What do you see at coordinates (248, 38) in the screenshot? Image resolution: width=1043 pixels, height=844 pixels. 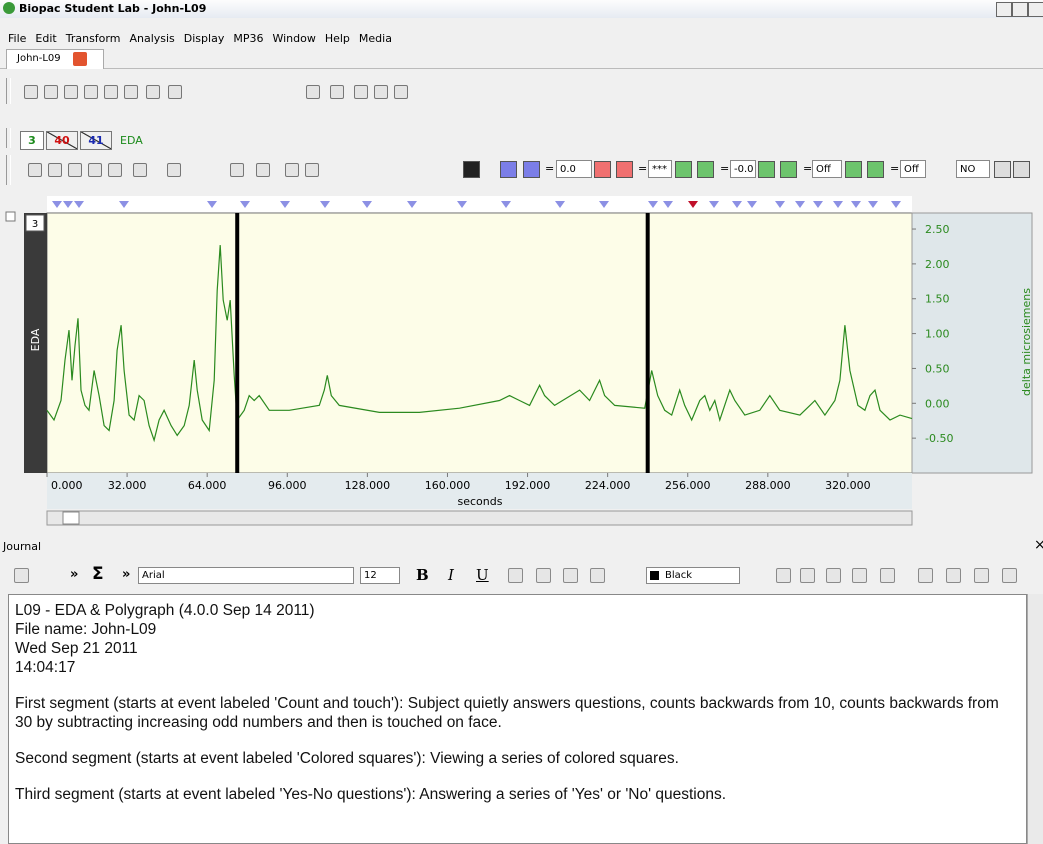 I see `menu-item: MP36` at bounding box center [248, 38].